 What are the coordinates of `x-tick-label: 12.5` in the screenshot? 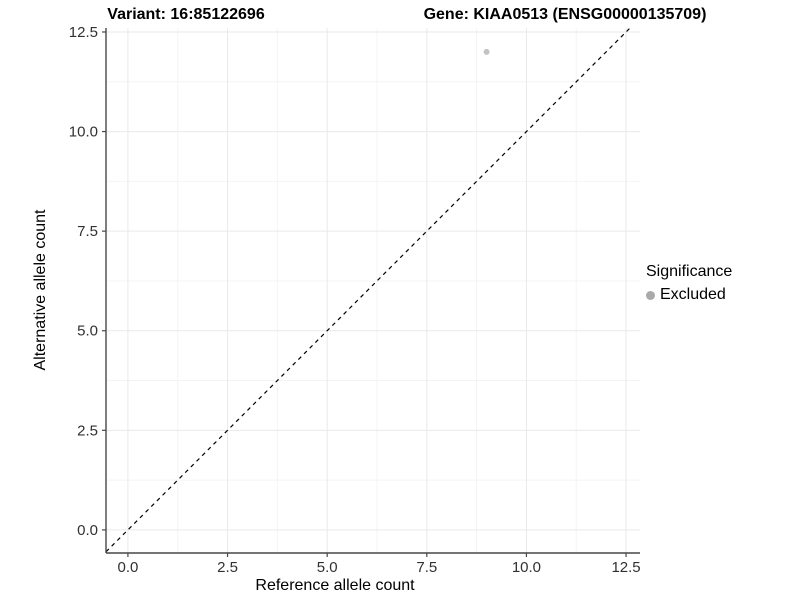 It's located at (625, 567).